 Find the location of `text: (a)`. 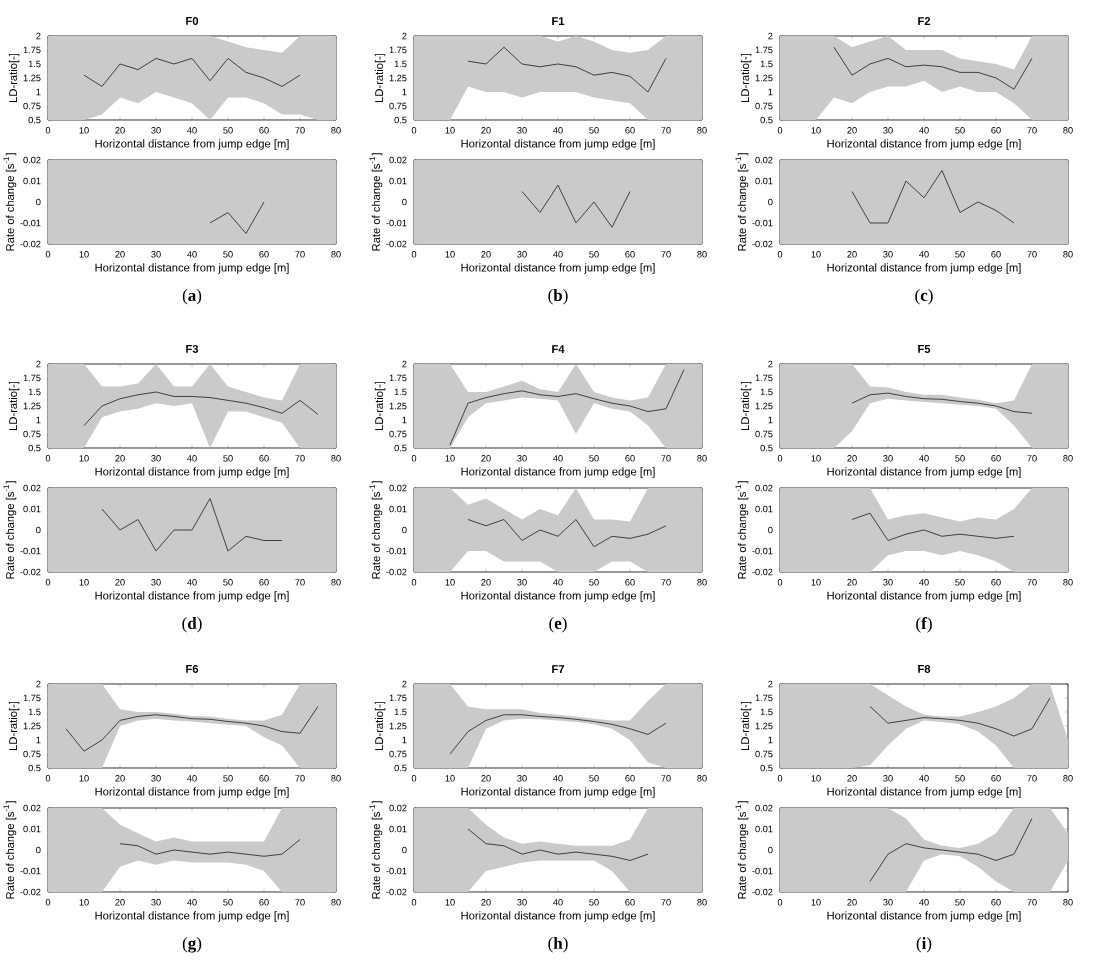

text: (a) is located at coordinates (192, 297).